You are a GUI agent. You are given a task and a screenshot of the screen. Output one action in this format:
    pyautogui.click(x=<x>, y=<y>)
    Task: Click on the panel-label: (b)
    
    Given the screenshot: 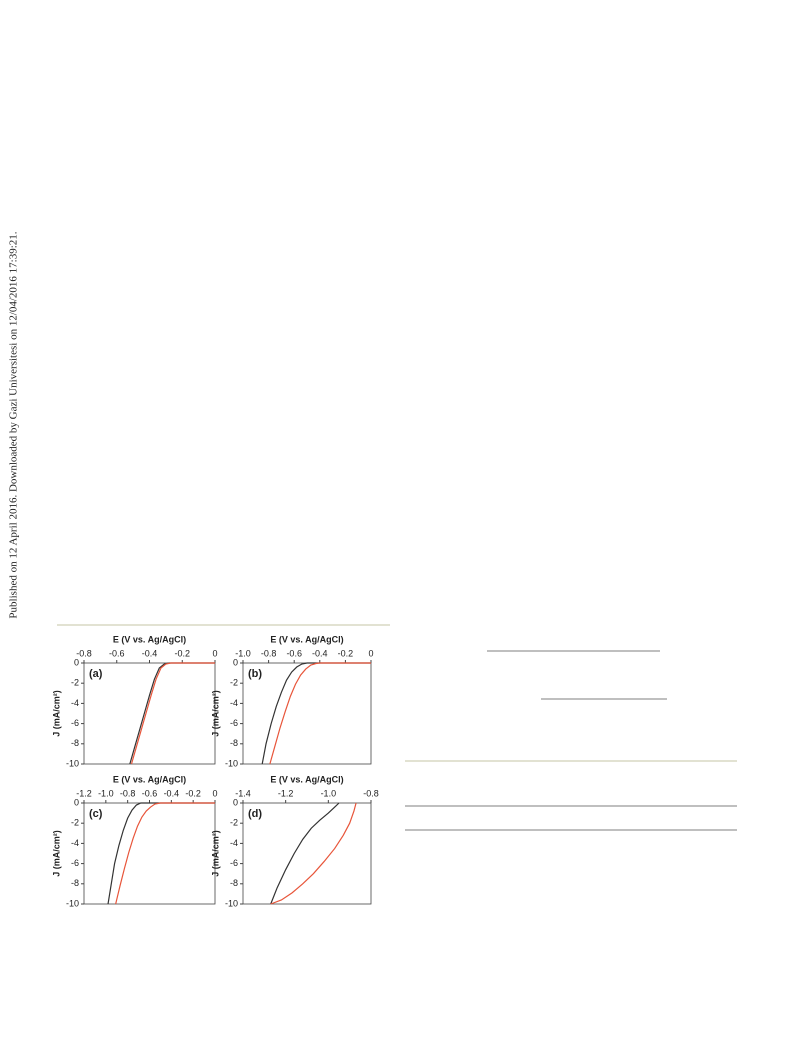 What is the action you would take?
    pyautogui.click(x=255, y=674)
    